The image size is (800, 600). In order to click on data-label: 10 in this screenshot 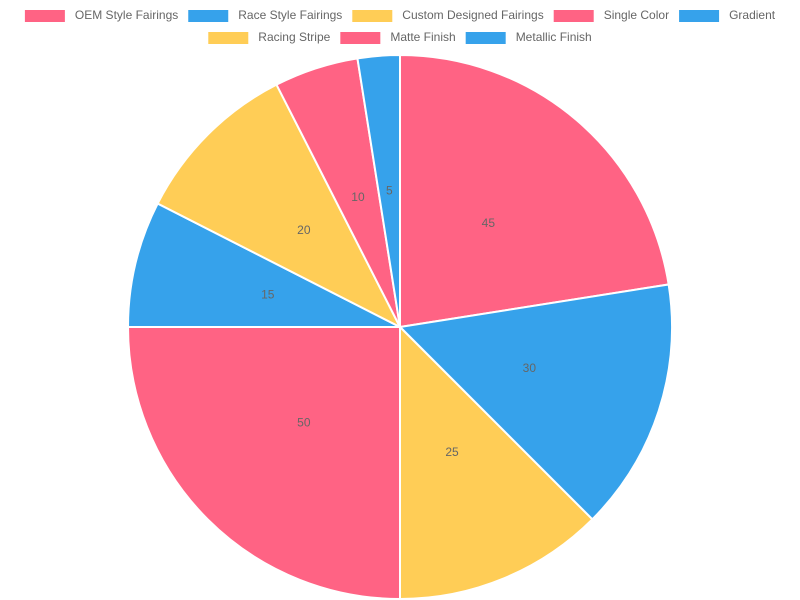, I will do `click(358, 197)`.